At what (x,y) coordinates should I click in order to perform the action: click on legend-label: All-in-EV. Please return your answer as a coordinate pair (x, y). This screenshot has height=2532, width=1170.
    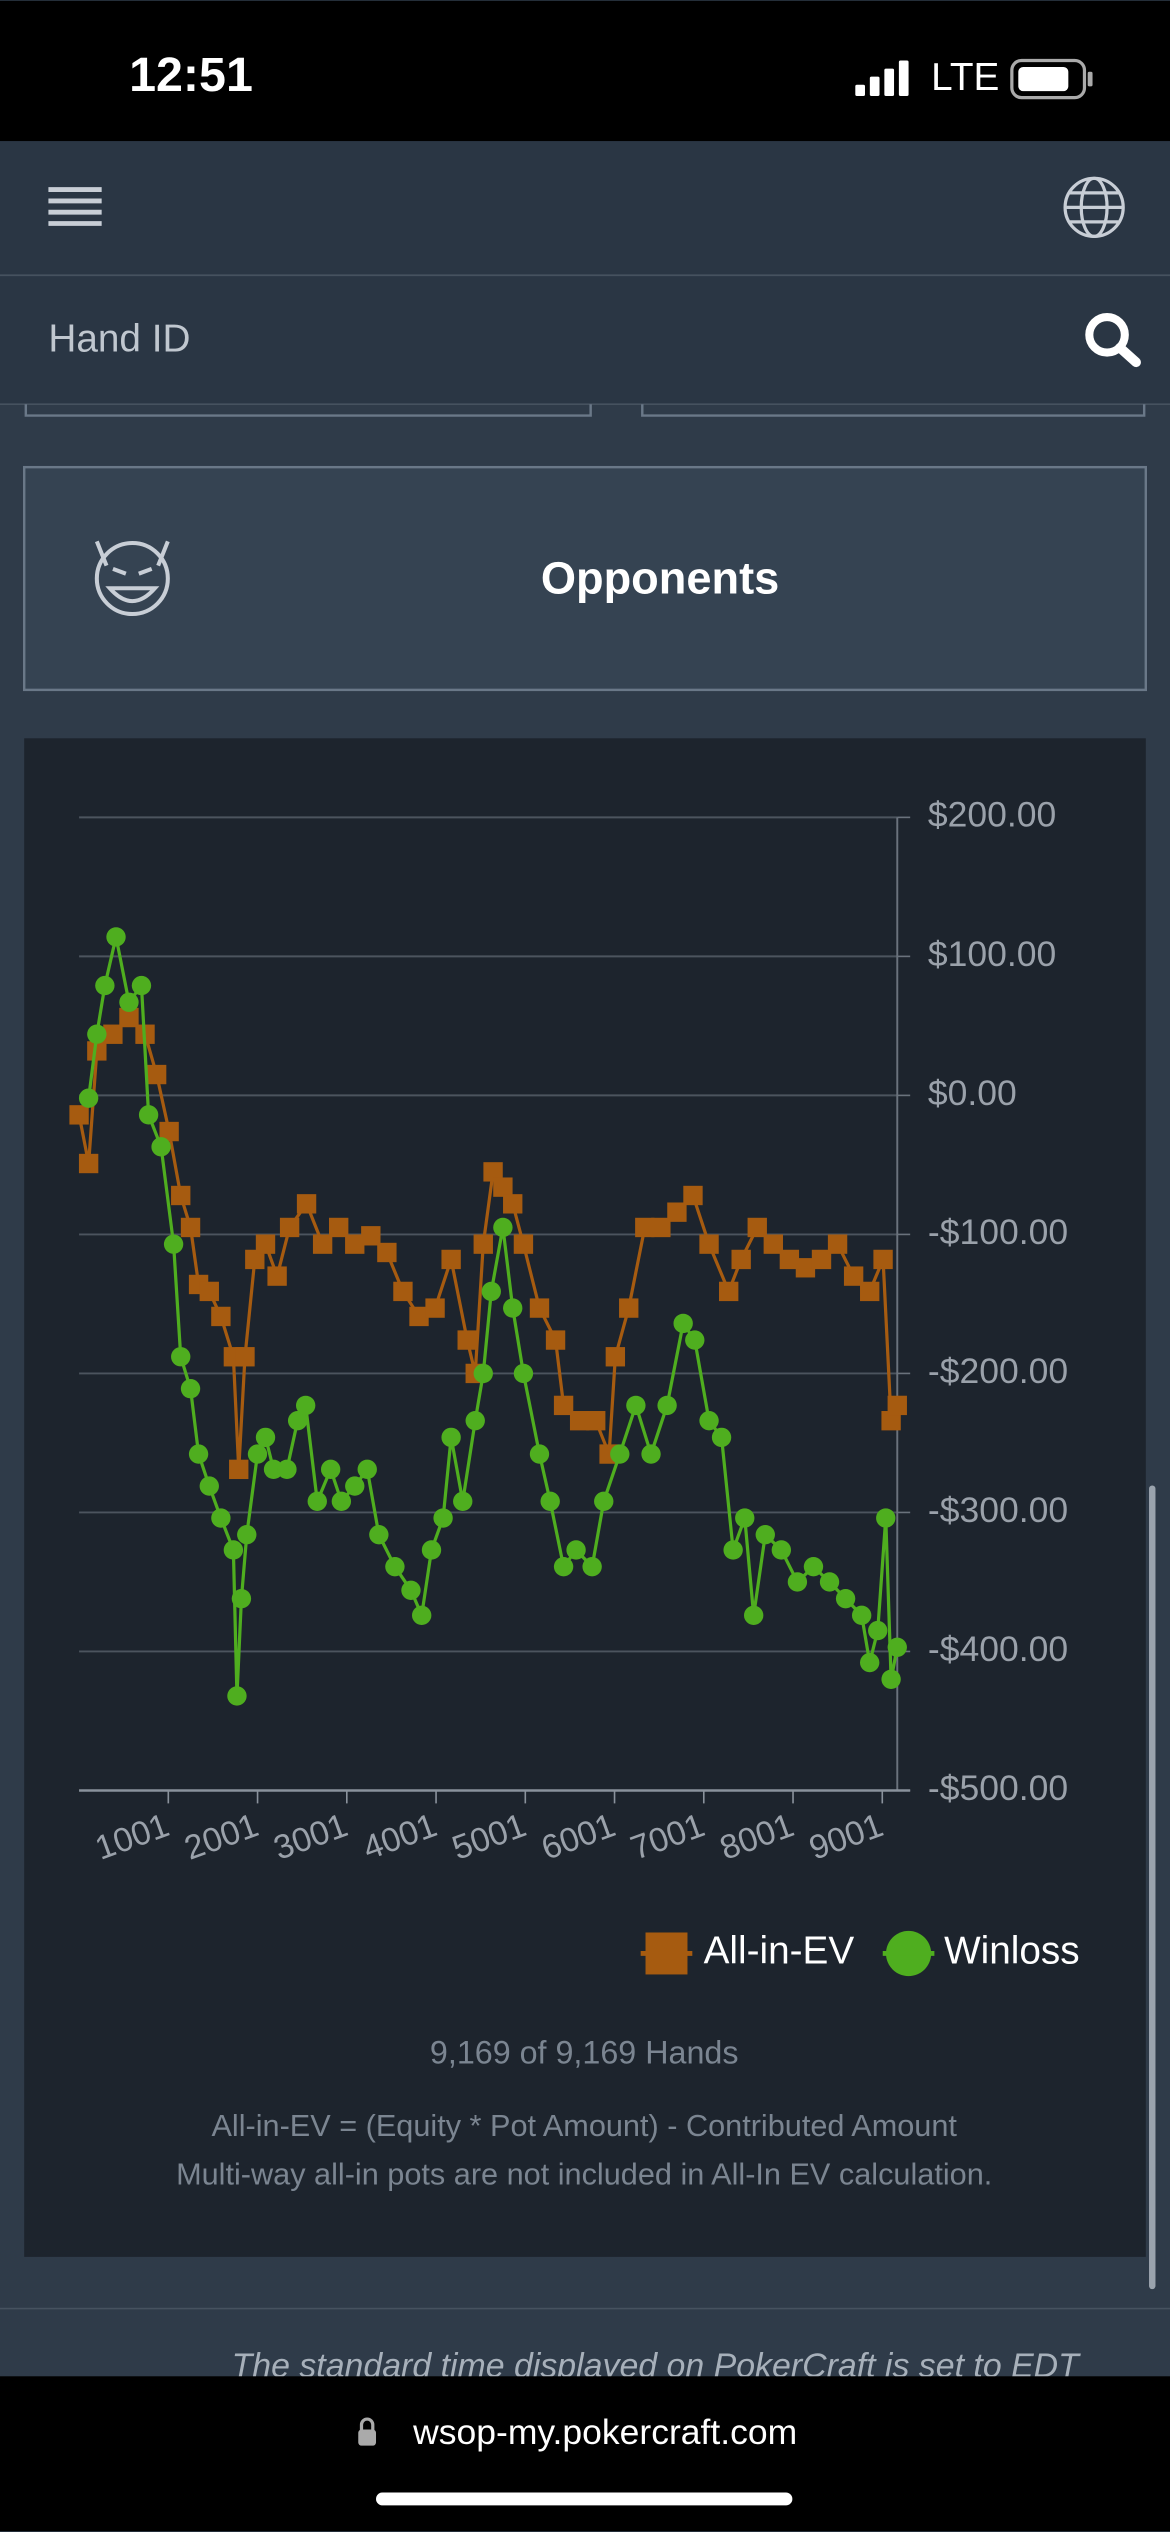
    Looking at the image, I should click on (779, 1951).